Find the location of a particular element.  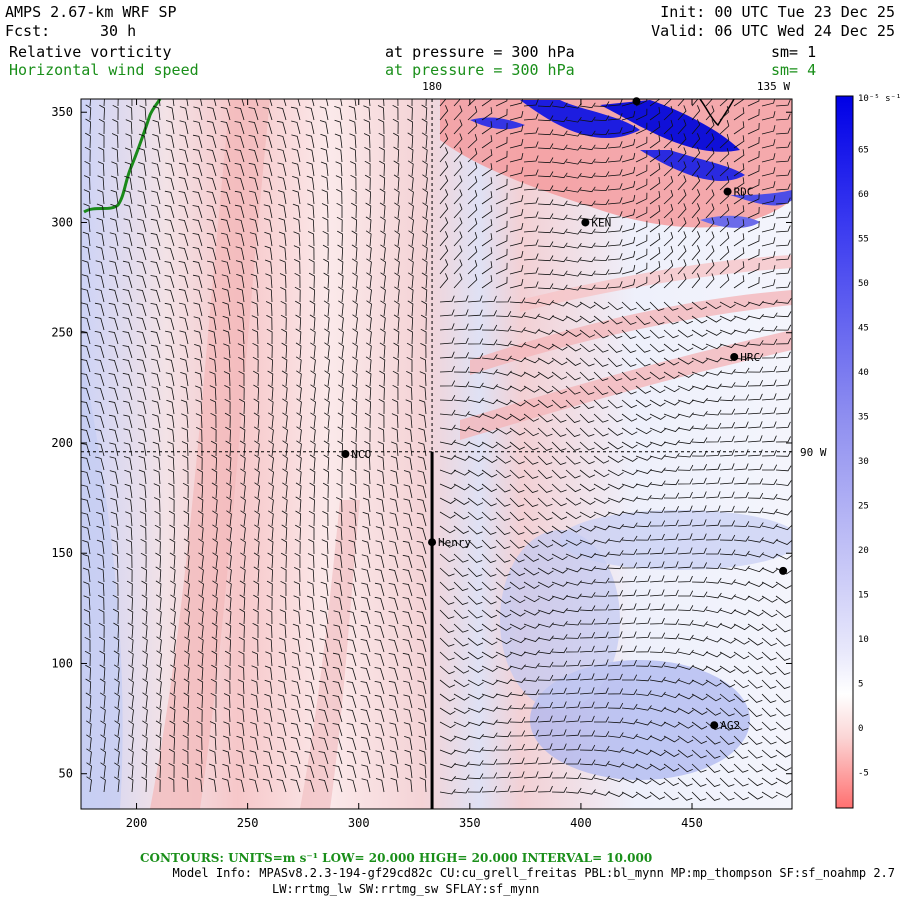

init-time: Init: 00 UTC Tue 23 Dec 25 is located at coordinates (777, 12).